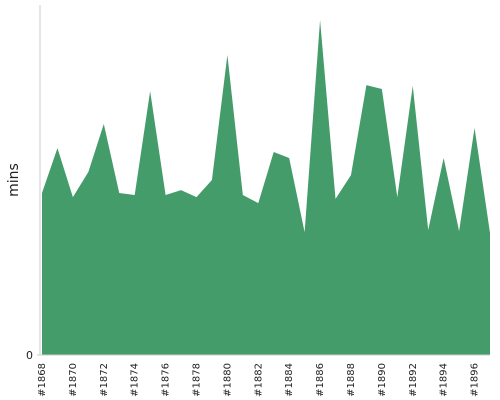  I want to click on x-tick-label: #1890, so click(382, 380).